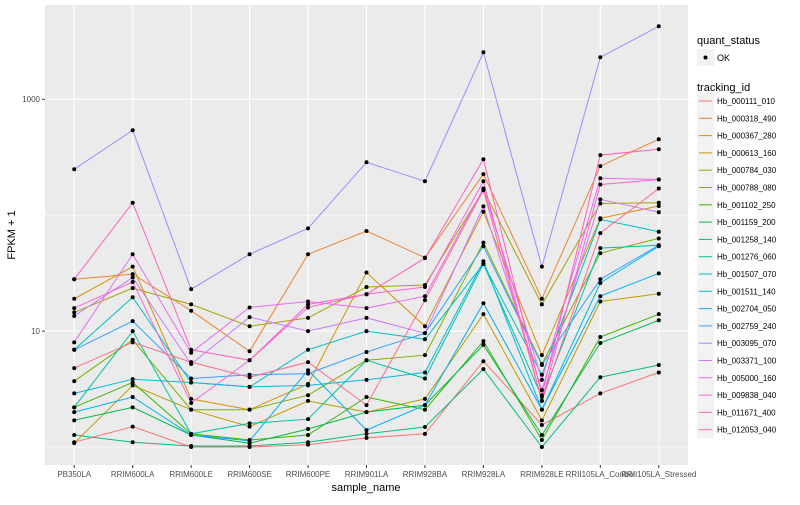 The height and width of the screenshot is (505, 800). What do you see at coordinates (747, 274) in the screenshot?
I see `legend-label: Hb_001507_070` at bounding box center [747, 274].